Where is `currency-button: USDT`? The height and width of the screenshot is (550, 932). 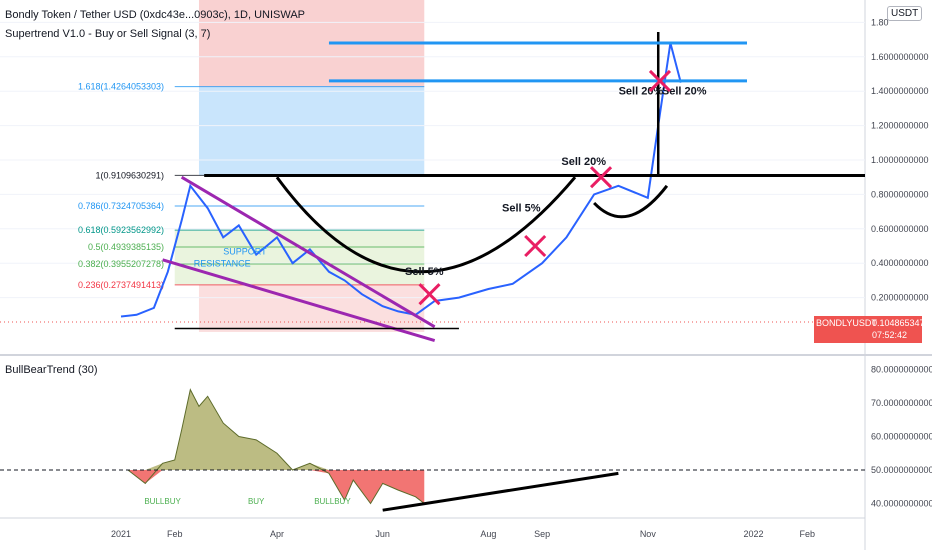
currency-button: USDT is located at coordinates (905, 13).